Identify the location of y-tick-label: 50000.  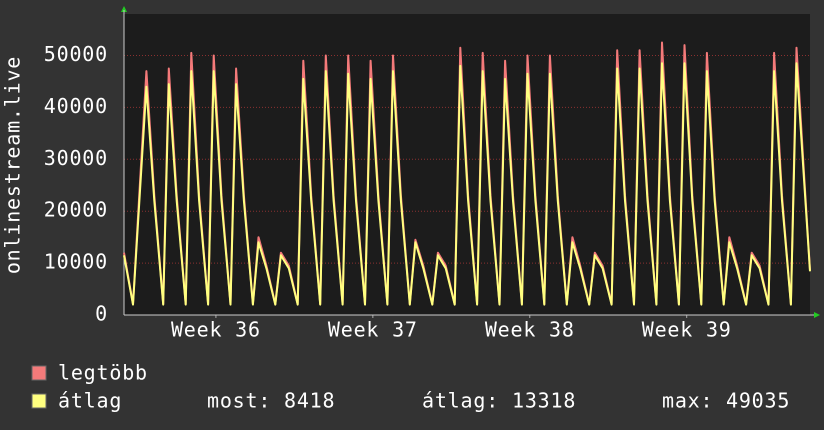
(76, 54).